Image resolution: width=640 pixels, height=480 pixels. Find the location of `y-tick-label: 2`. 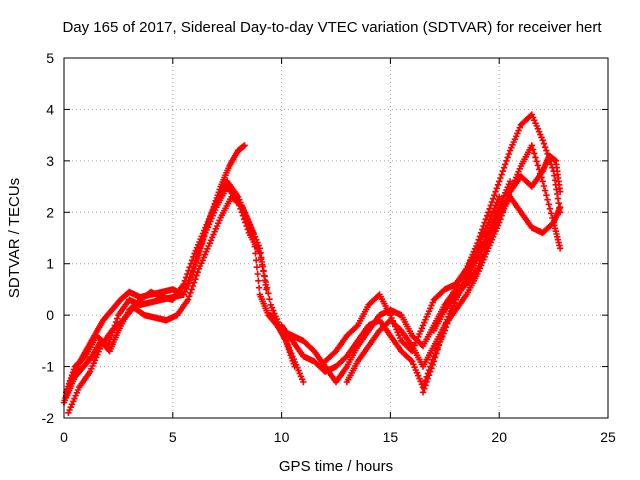

y-tick-label: 2 is located at coordinates (50, 212).